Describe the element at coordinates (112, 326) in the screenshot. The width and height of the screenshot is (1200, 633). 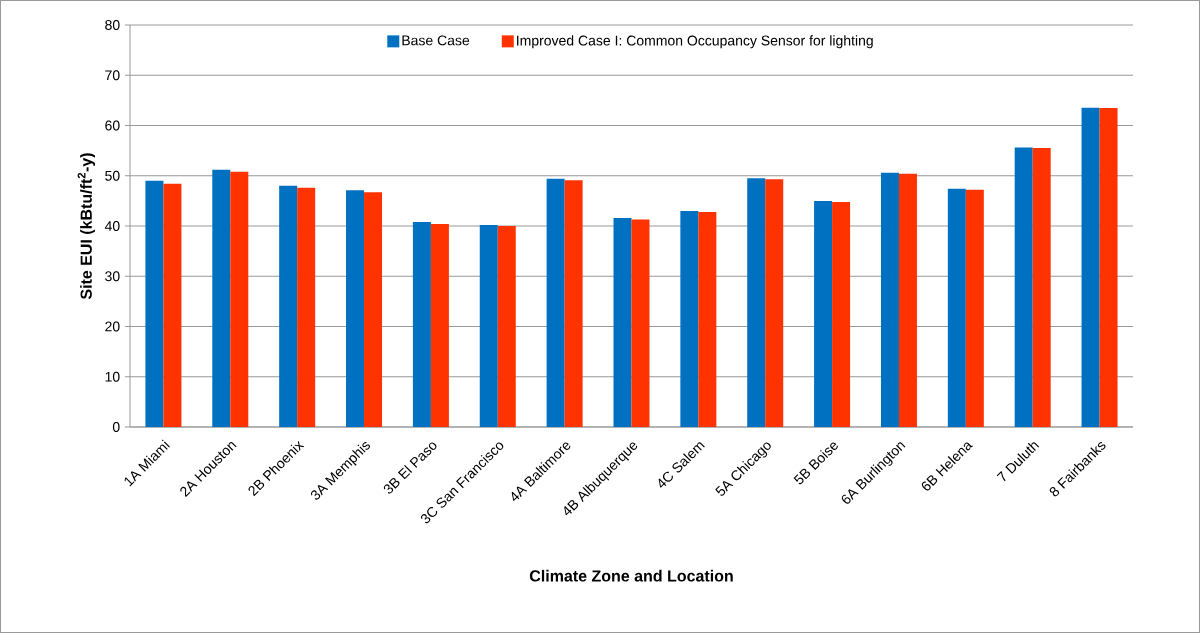
I see `y-tick-label: 20` at that location.